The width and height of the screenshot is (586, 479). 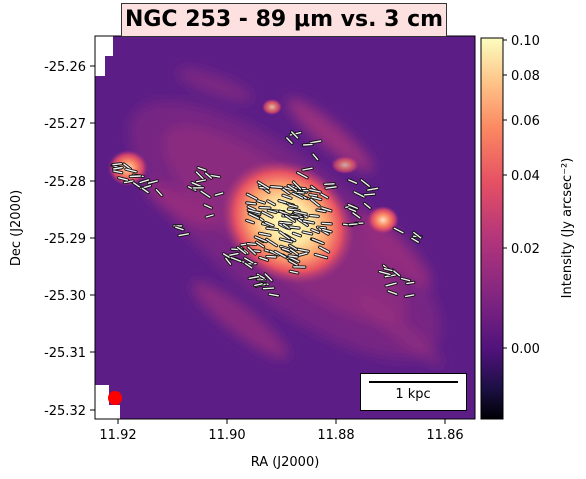 What do you see at coordinates (65, 67) in the screenshot?
I see `y-tick-label: -25.26` at bounding box center [65, 67].